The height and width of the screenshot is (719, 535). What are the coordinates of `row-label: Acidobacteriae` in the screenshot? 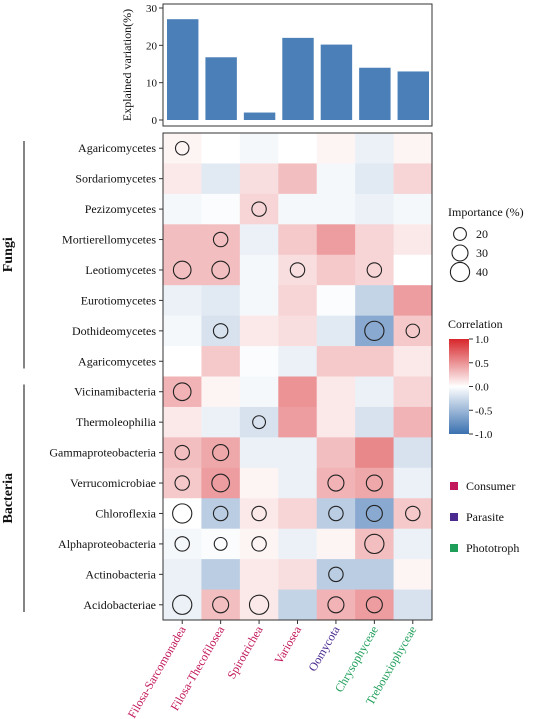 It's located at (119, 605).